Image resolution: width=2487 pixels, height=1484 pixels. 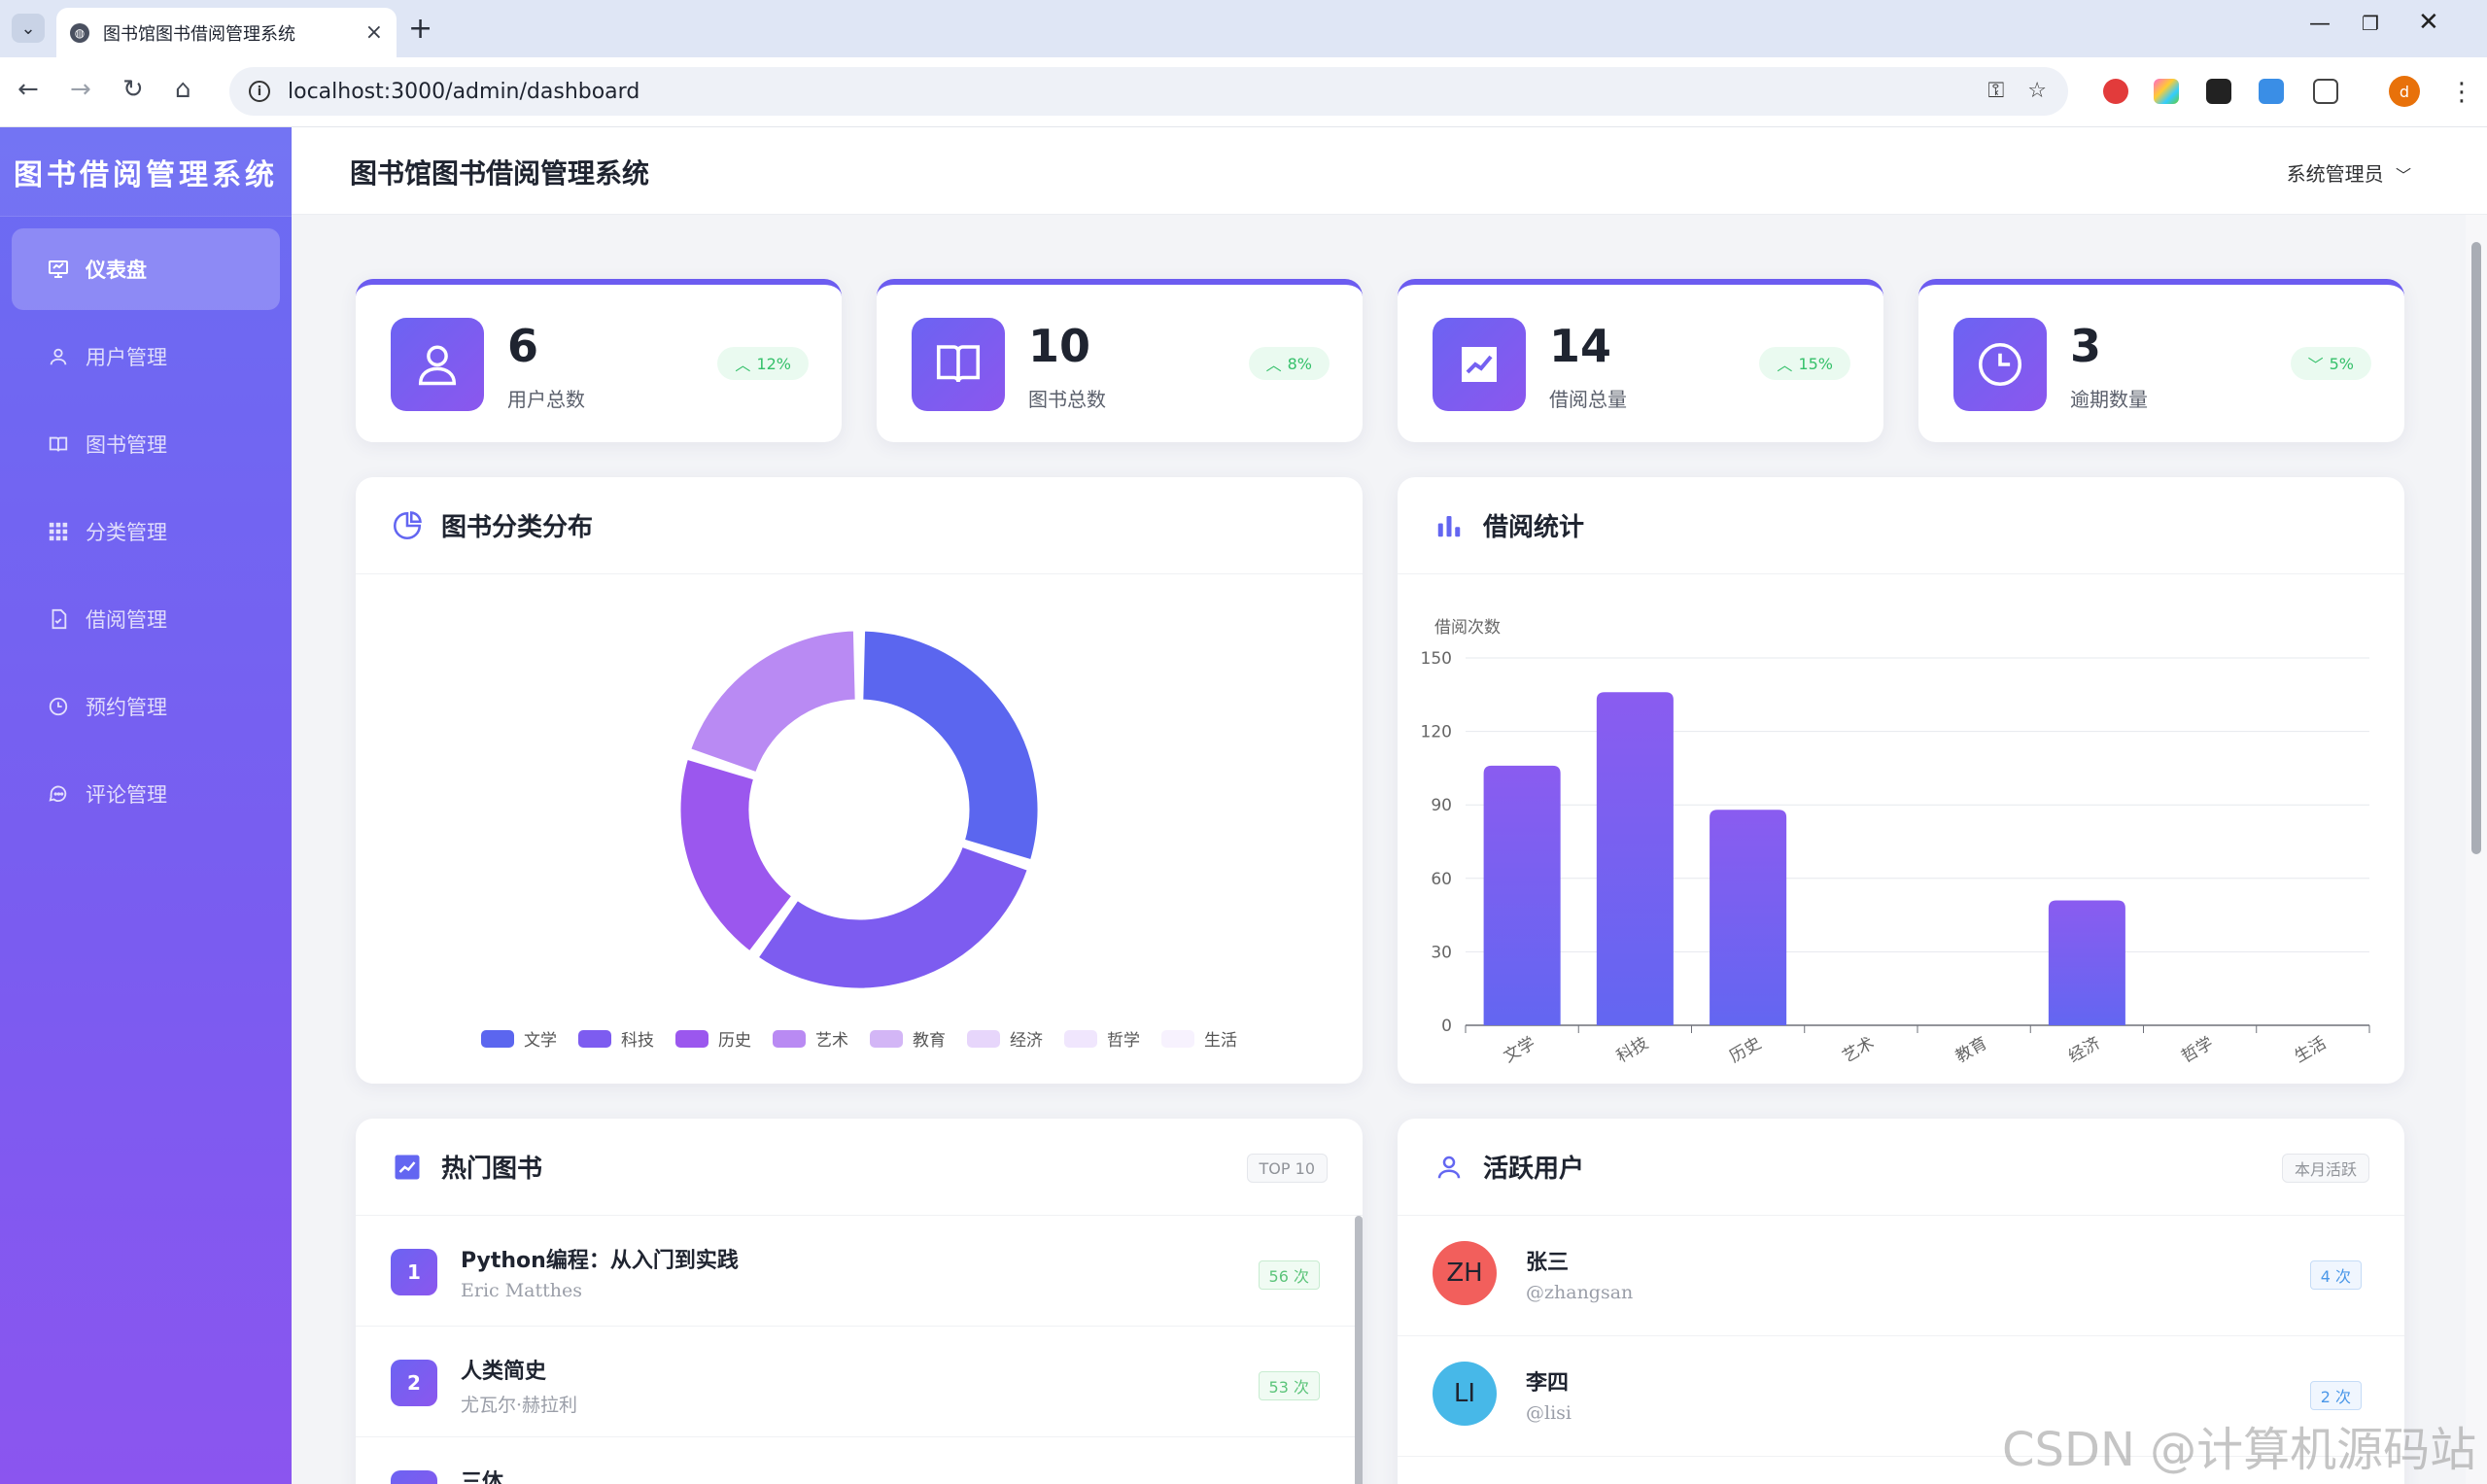 What do you see at coordinates (127, 795) in the screenshot?
I see `sidebar-item-label: 评论管理` at bounding box center [127, 795].